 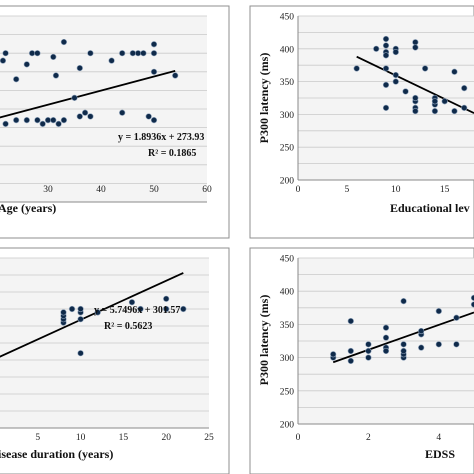 I want to click on y-tick-label: 250, so click(x=287, y=392).